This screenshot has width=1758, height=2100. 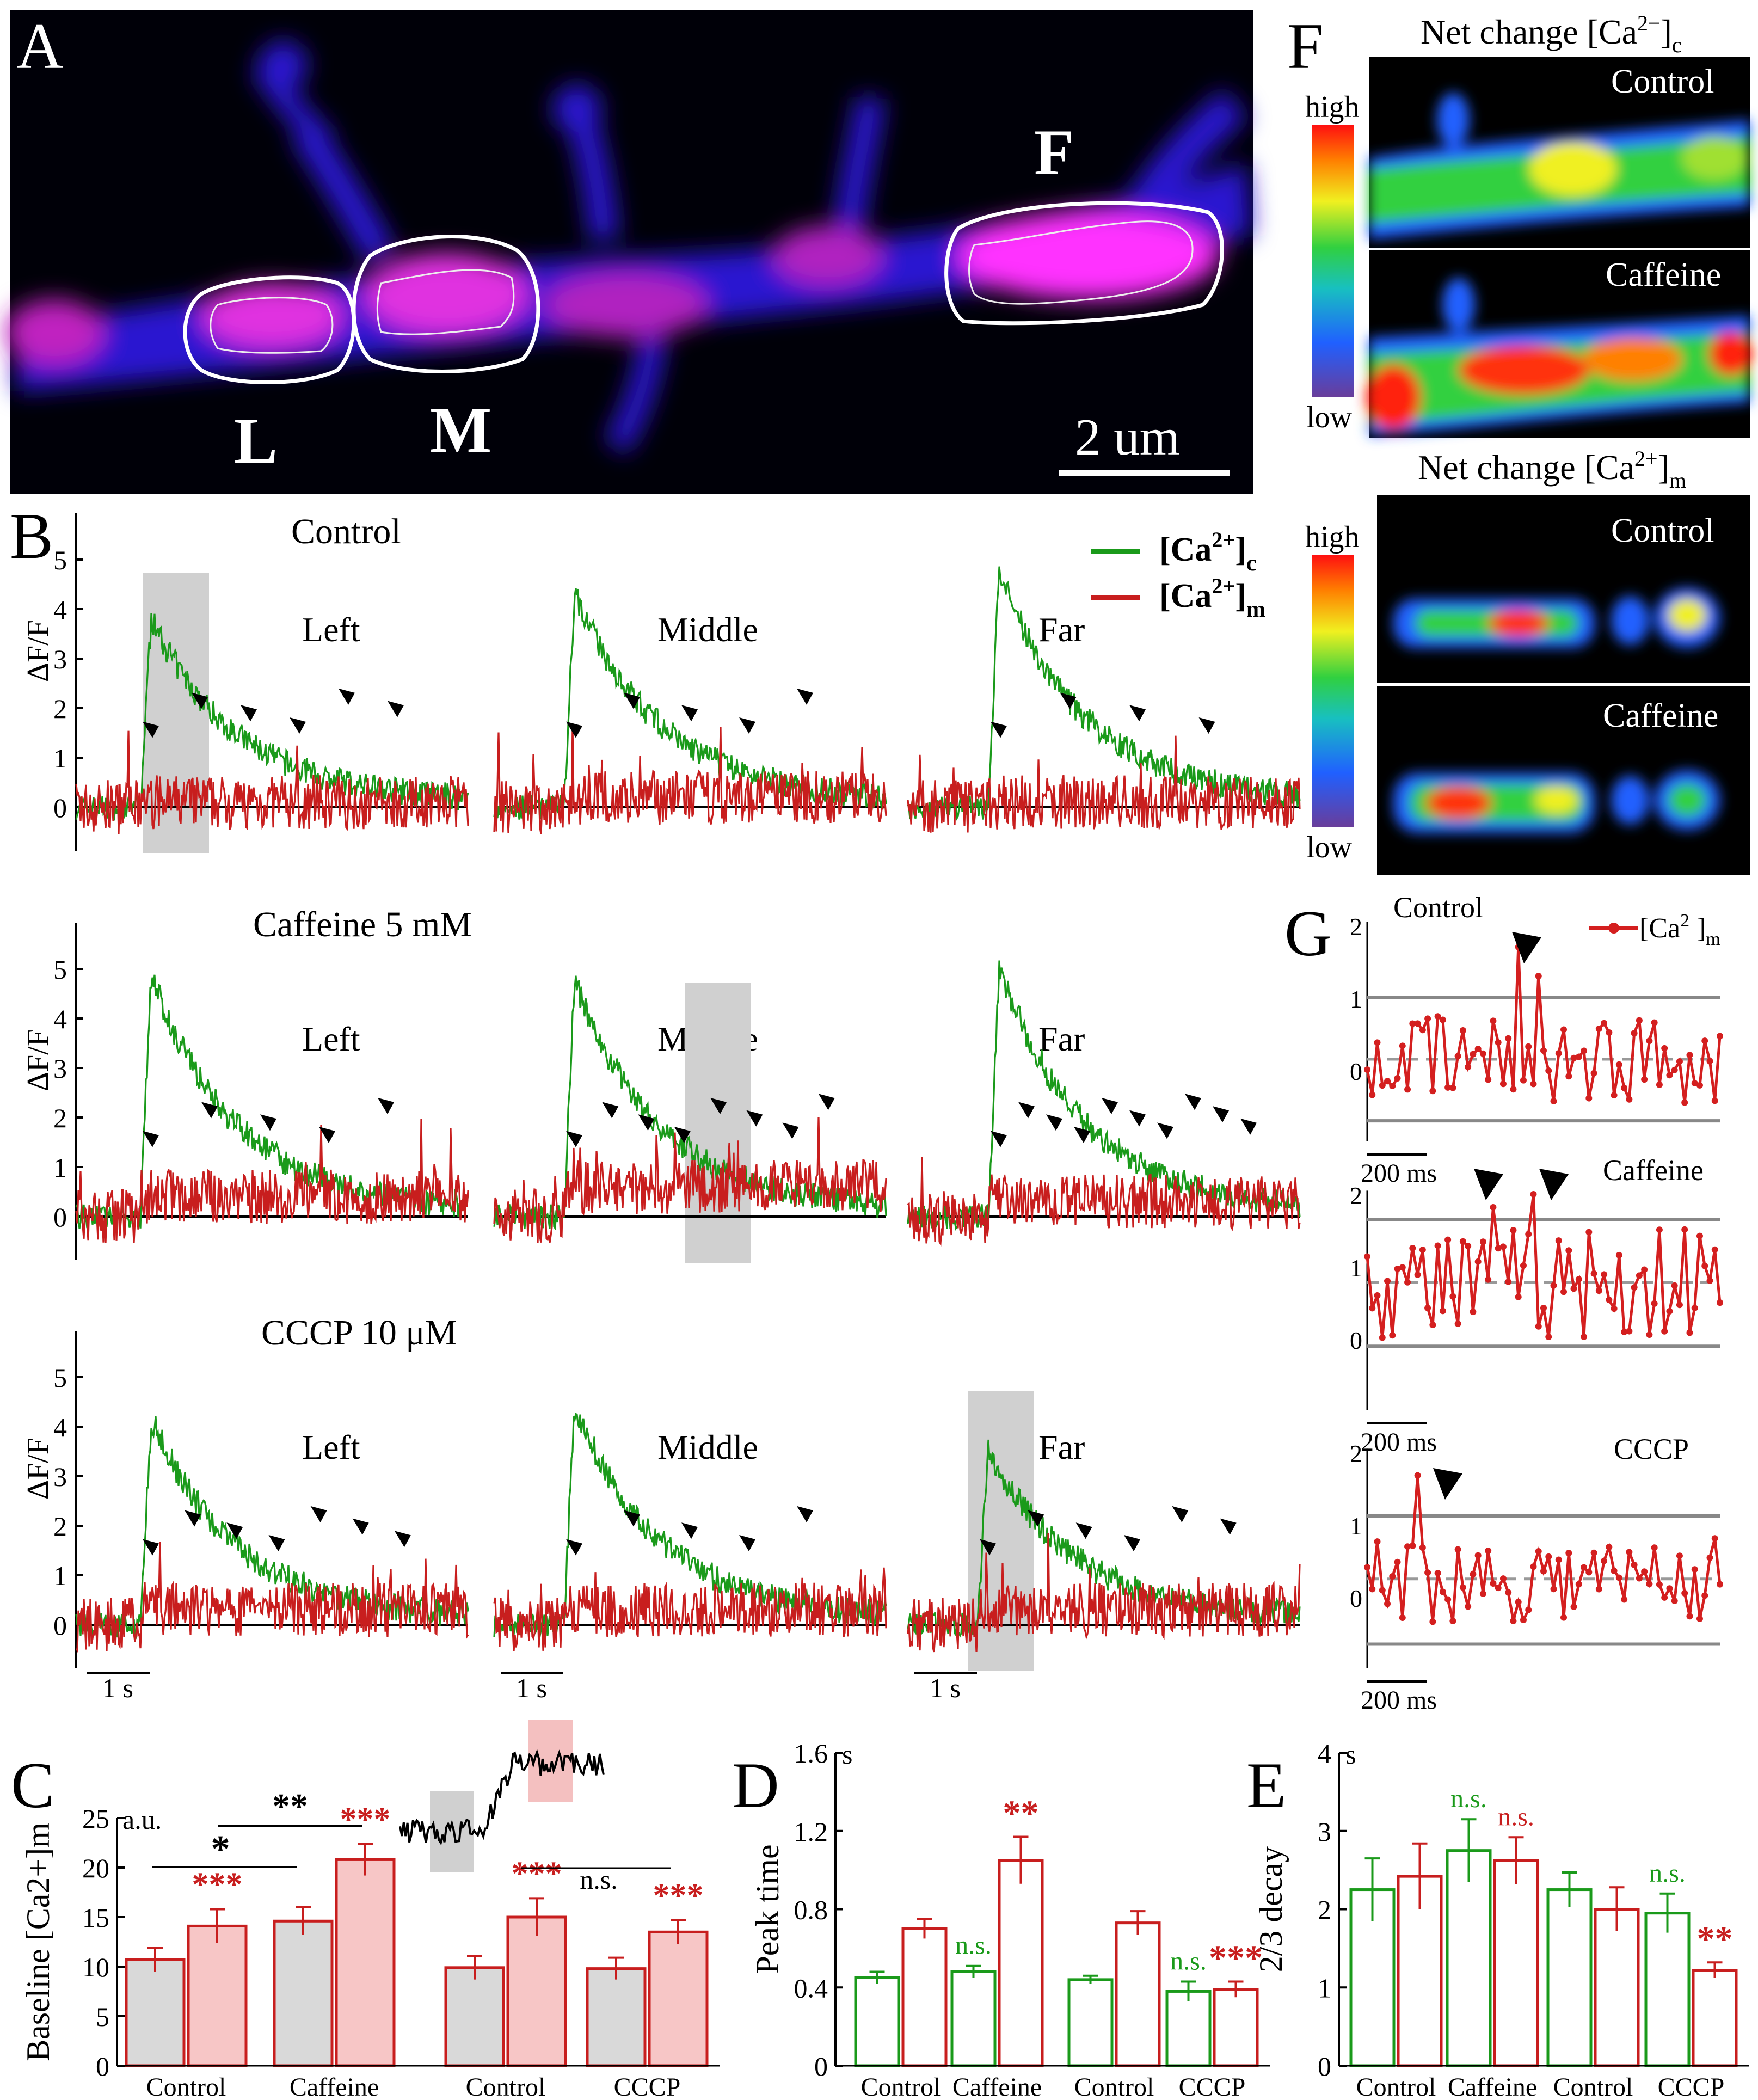 What do you see at coordinates (690, 711) in the screenshot?
I see `trace-0-1: Middle` at bounding box center [690, 711].